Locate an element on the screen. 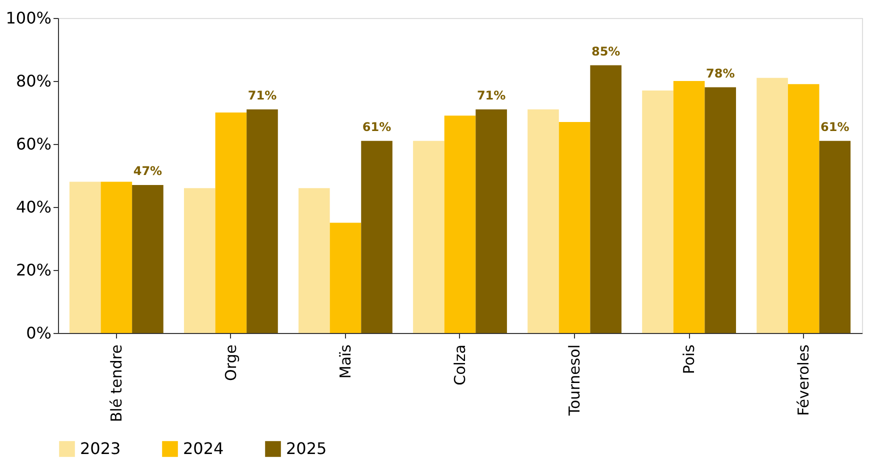 This screenshot has width=877, height=462. data-label: 85% is located at coordinates (605, 51).